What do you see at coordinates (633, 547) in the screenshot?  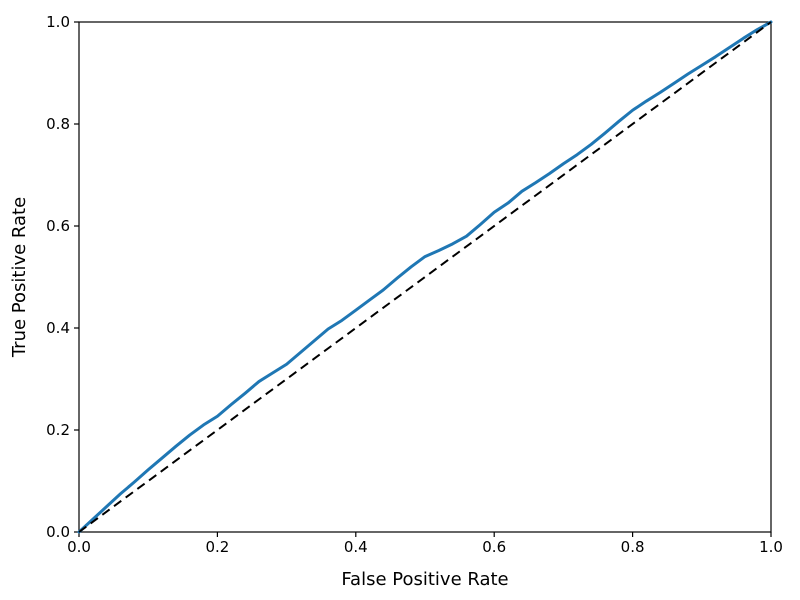 I see `x-tick-label: 0.8` at bounding box center [633, 547].